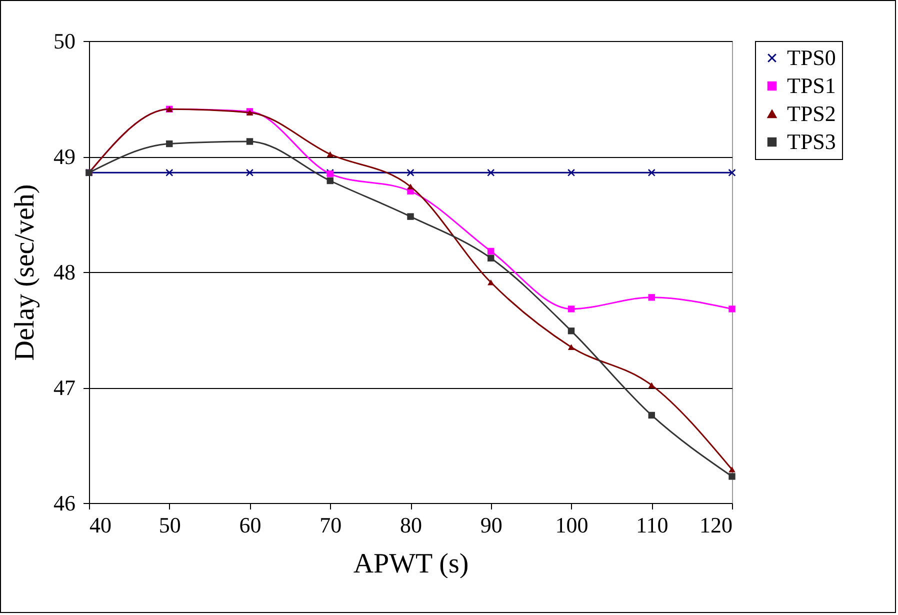  What do you see at coordinates (169, 525) in the screenshot?
I see `x-tick-label: 50` at bounding box center [169, 525].